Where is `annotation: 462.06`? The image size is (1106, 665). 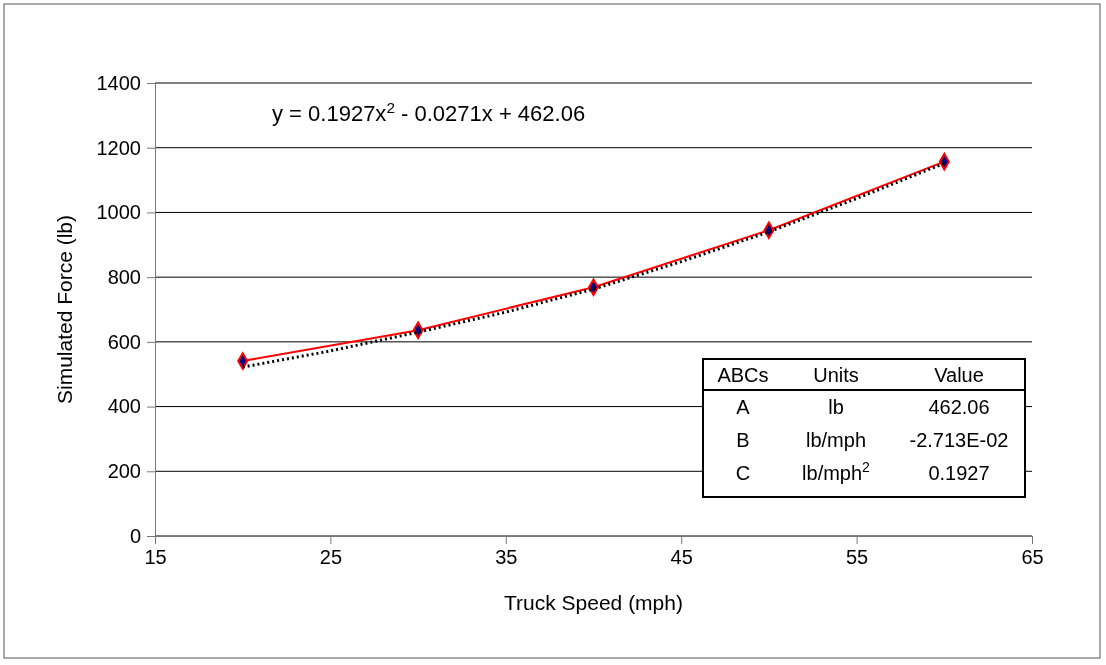
annotation: 462.06 is located at coordinates (959, 407).